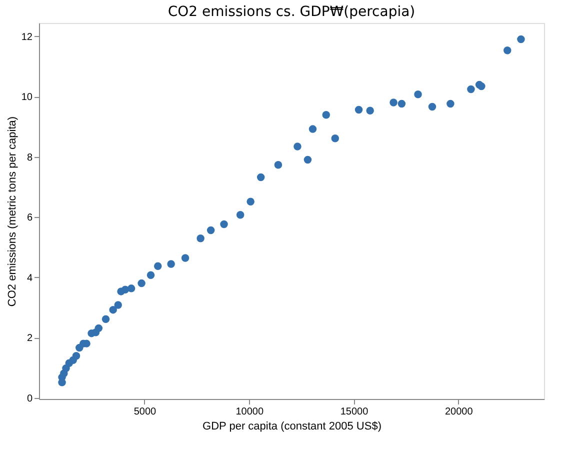 The image size is (588, 458). Describe the element at coordinates (27, 37) in the screenshot. I see `y-tick-label: 12` at that location.